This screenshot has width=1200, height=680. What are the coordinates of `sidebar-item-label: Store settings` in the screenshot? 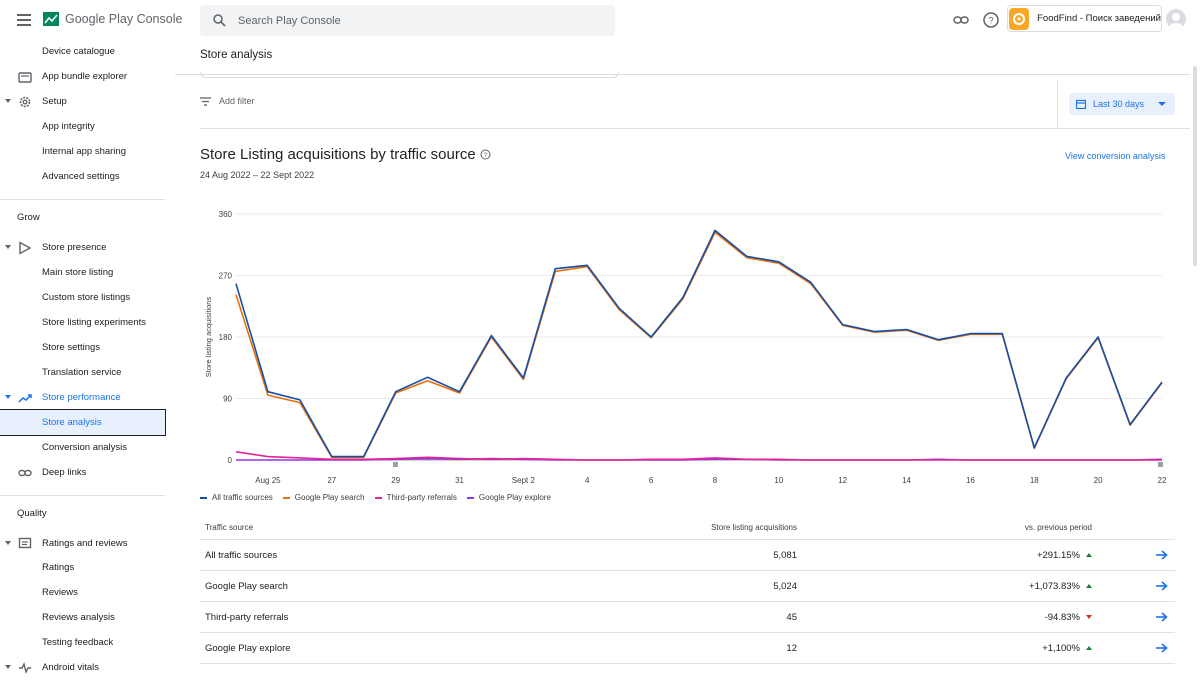 It's located at (71, 347).